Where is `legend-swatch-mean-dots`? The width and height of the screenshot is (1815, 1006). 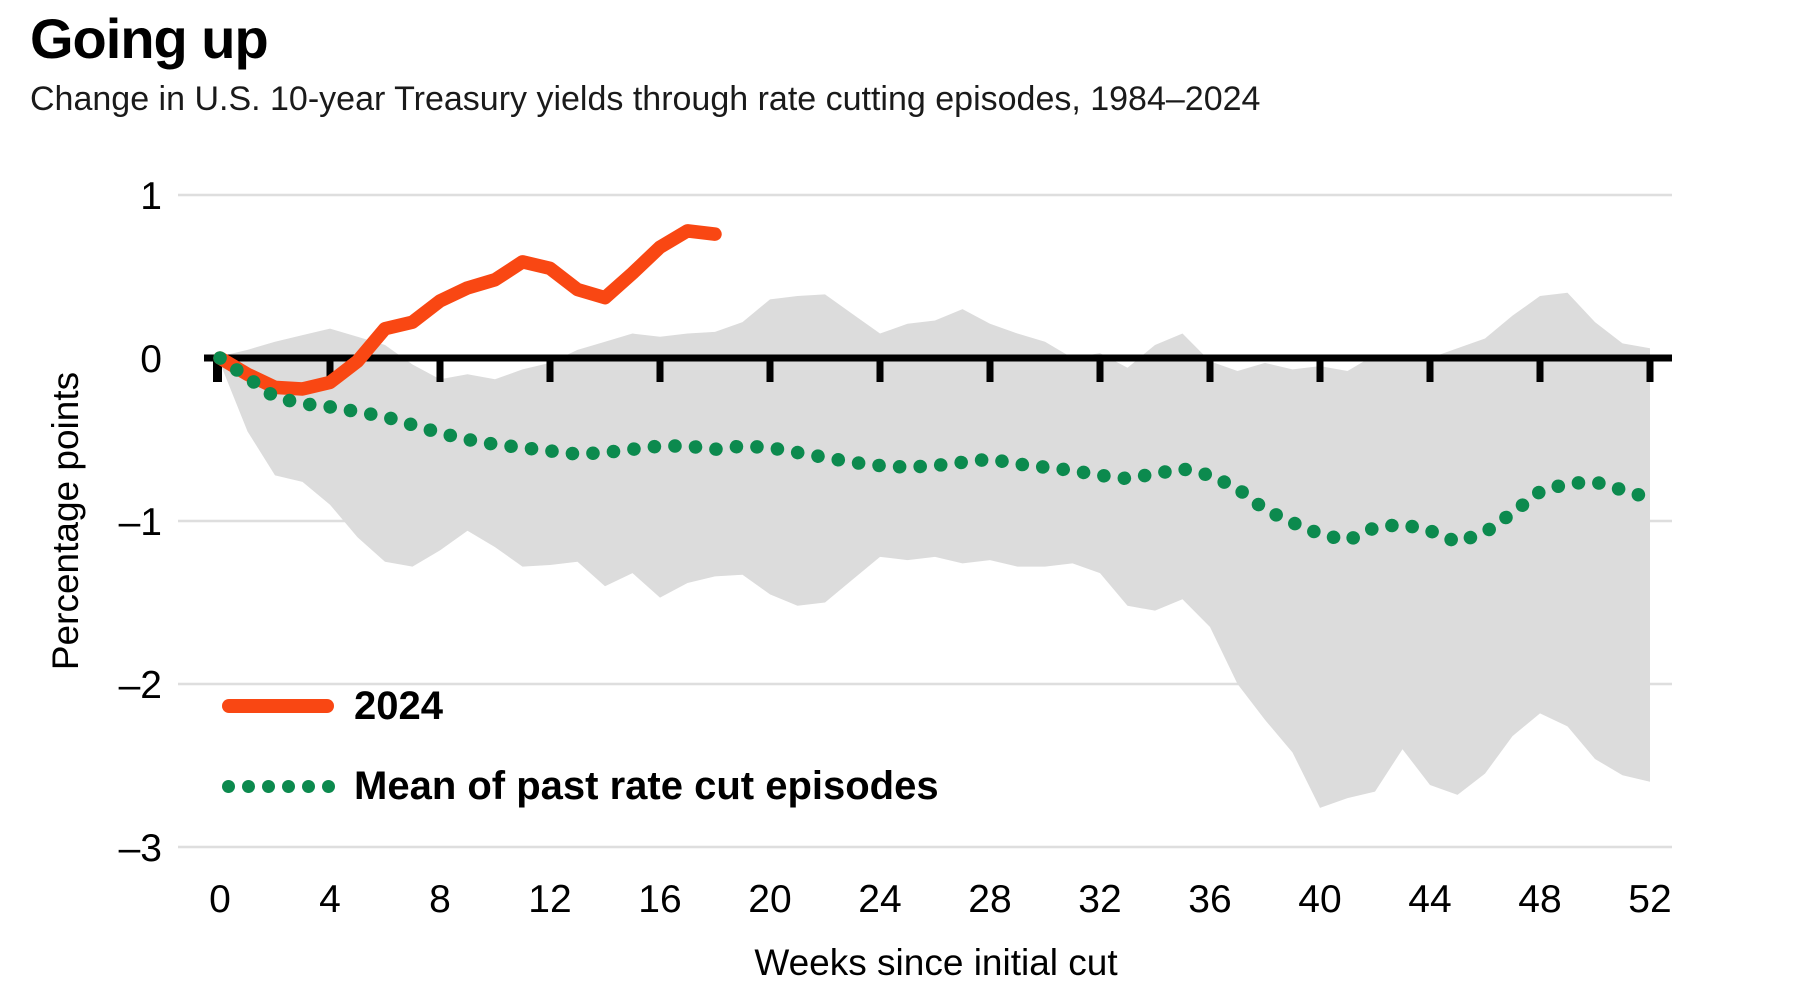
legend-swatch-mean-dots is located at coordinates (278, 786).